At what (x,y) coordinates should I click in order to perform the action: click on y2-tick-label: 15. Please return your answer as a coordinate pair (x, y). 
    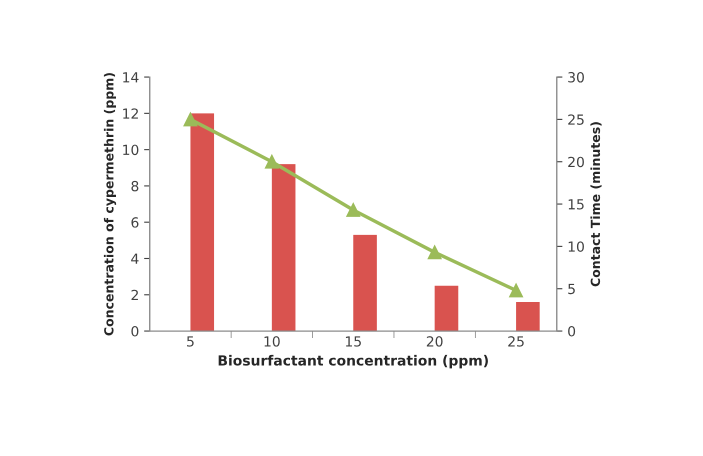
    Looking at the image, I should click on (576, 204).